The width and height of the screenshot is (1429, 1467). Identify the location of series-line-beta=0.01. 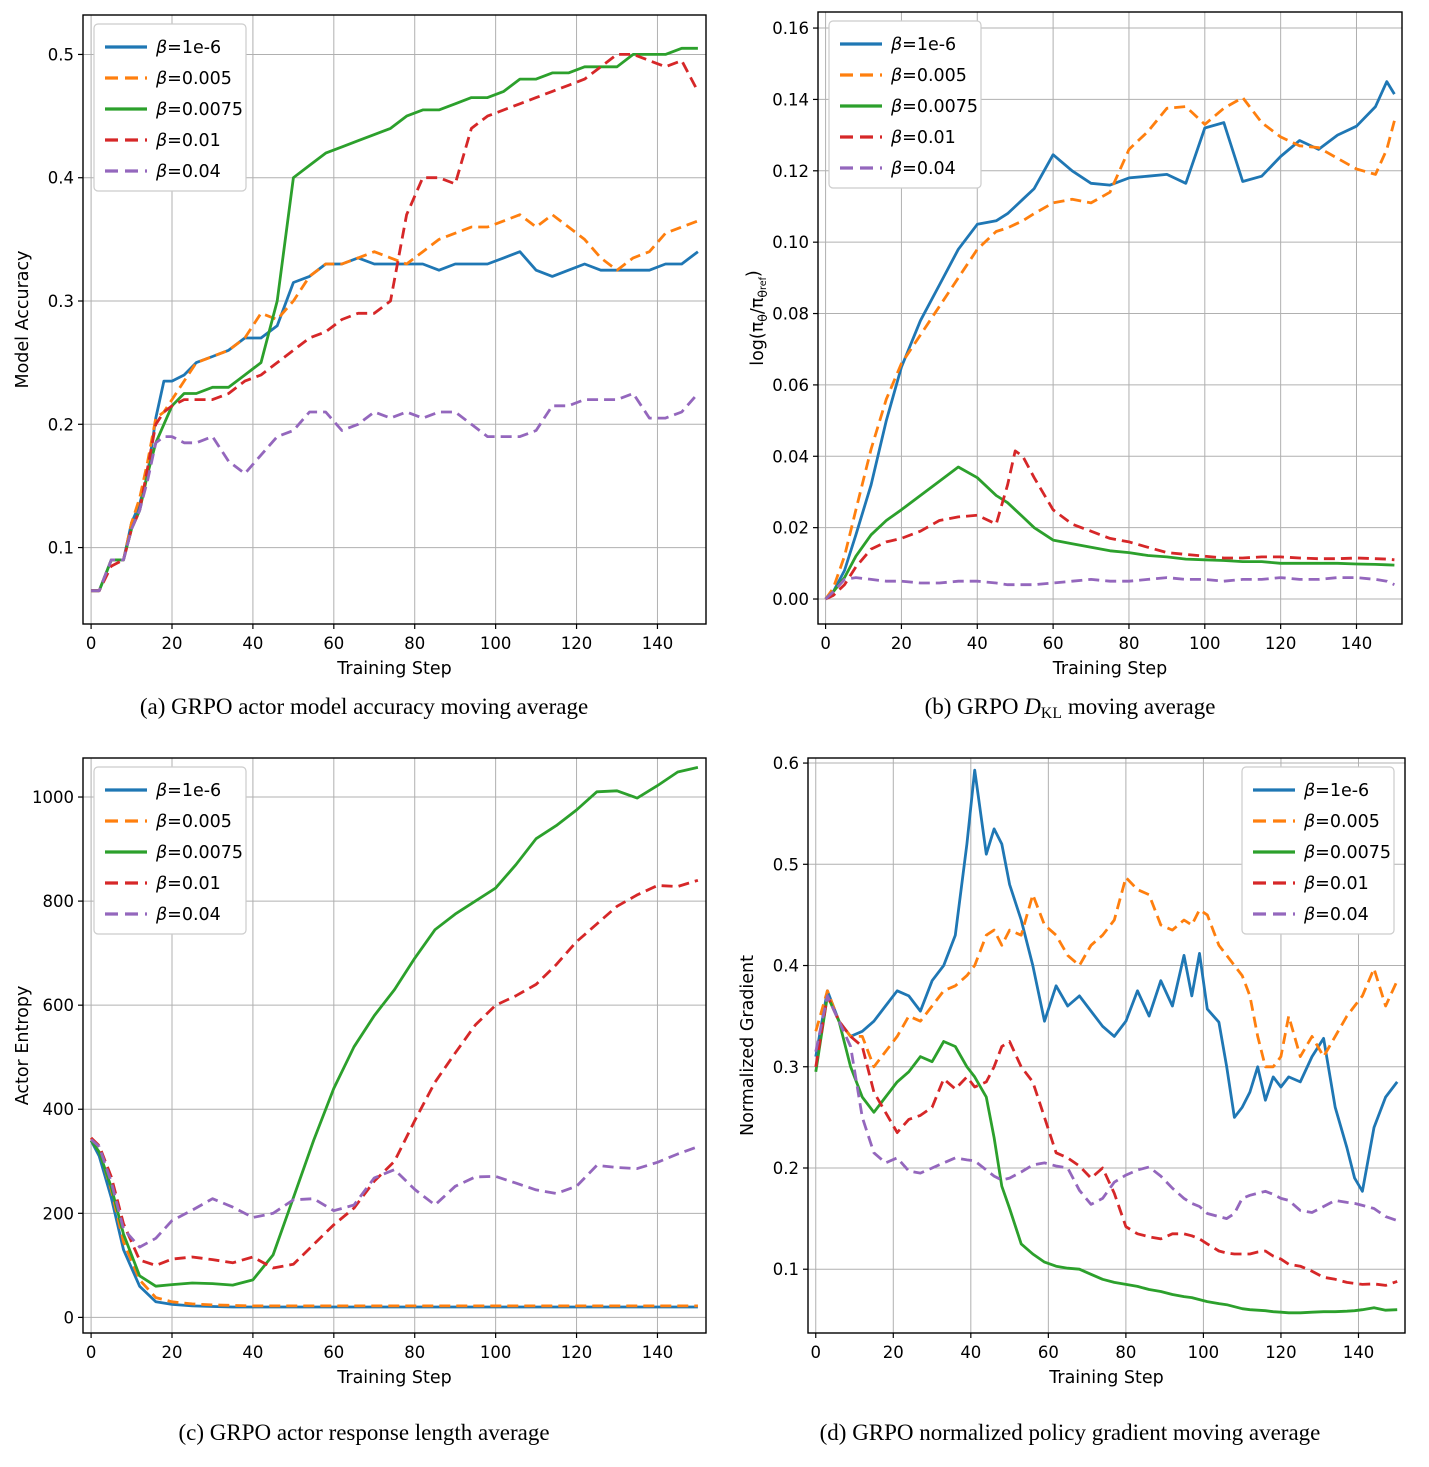
(1106, 1140).